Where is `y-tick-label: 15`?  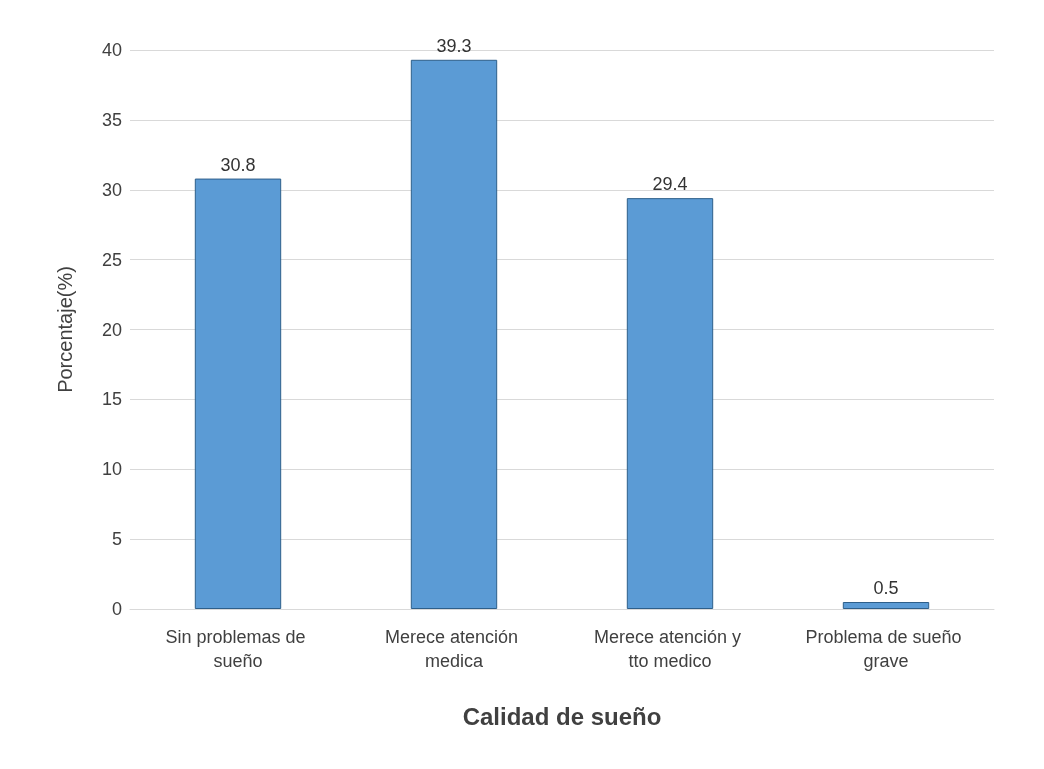
y-tick-label: 15 is located at coordinates (111, 399).